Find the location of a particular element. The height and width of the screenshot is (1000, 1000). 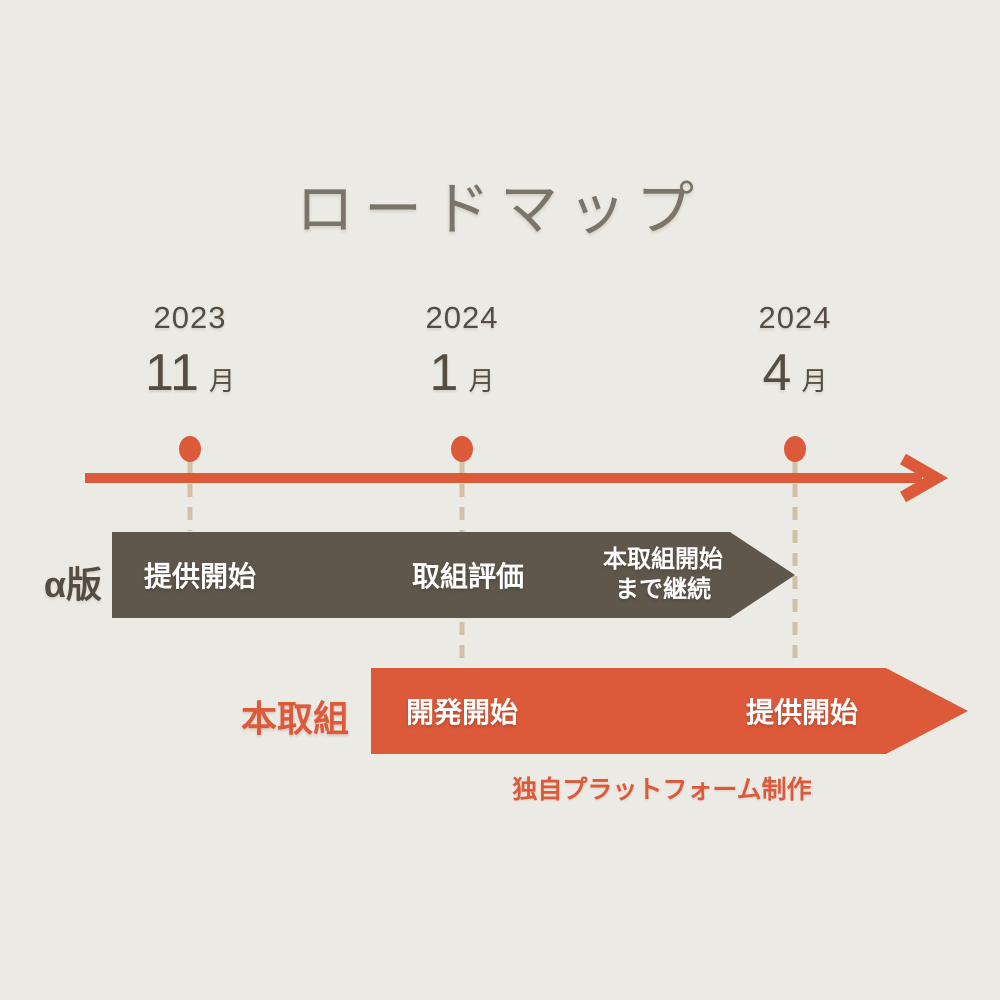

alpha-event-continue-line2: まで継続 is located at coordinates (663, 589).